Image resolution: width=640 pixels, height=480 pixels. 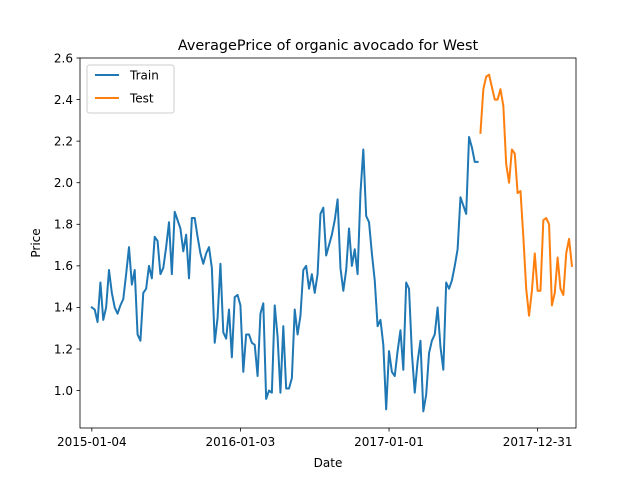 What do you see at coordinates (92, 442) in the screenshot?
I see `x-tick-label: 2015-01-04` at bounding box center [92, 442].